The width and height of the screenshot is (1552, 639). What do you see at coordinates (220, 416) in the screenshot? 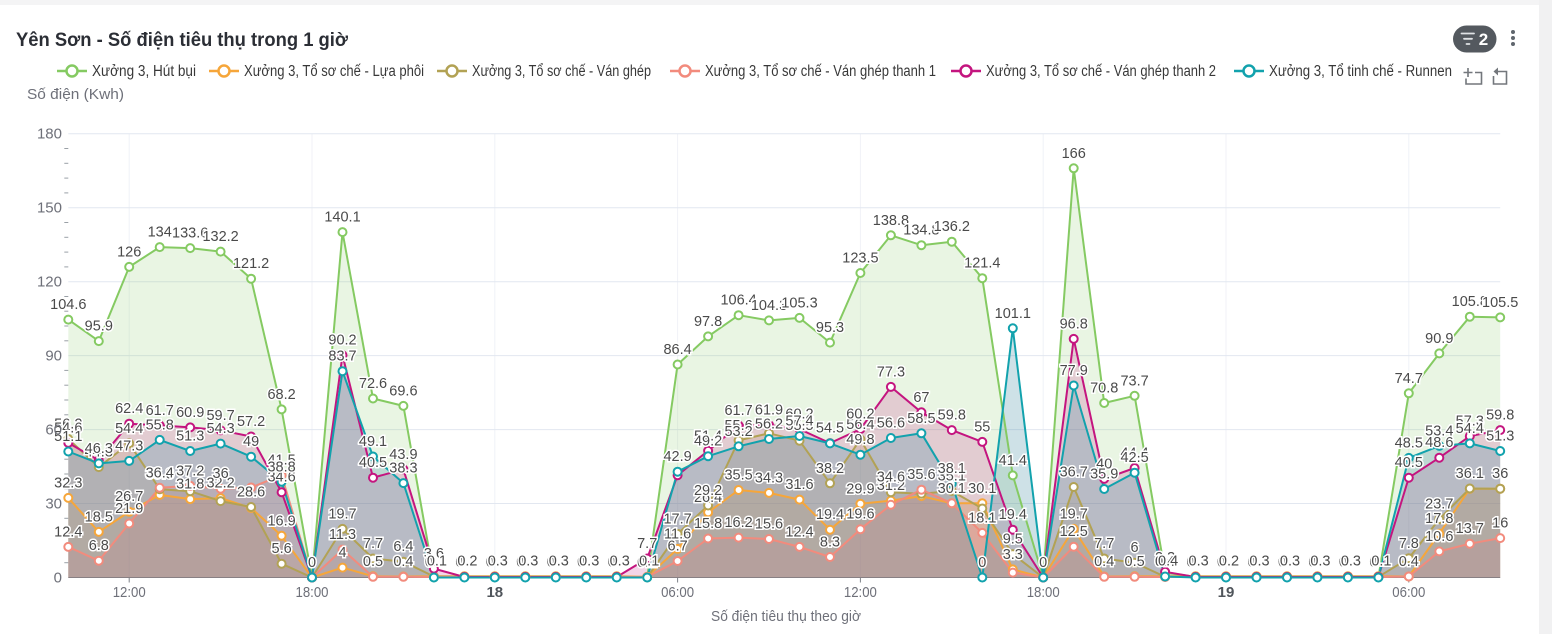
I see `svg-text: 59.7` at bounding box center [220, 416].